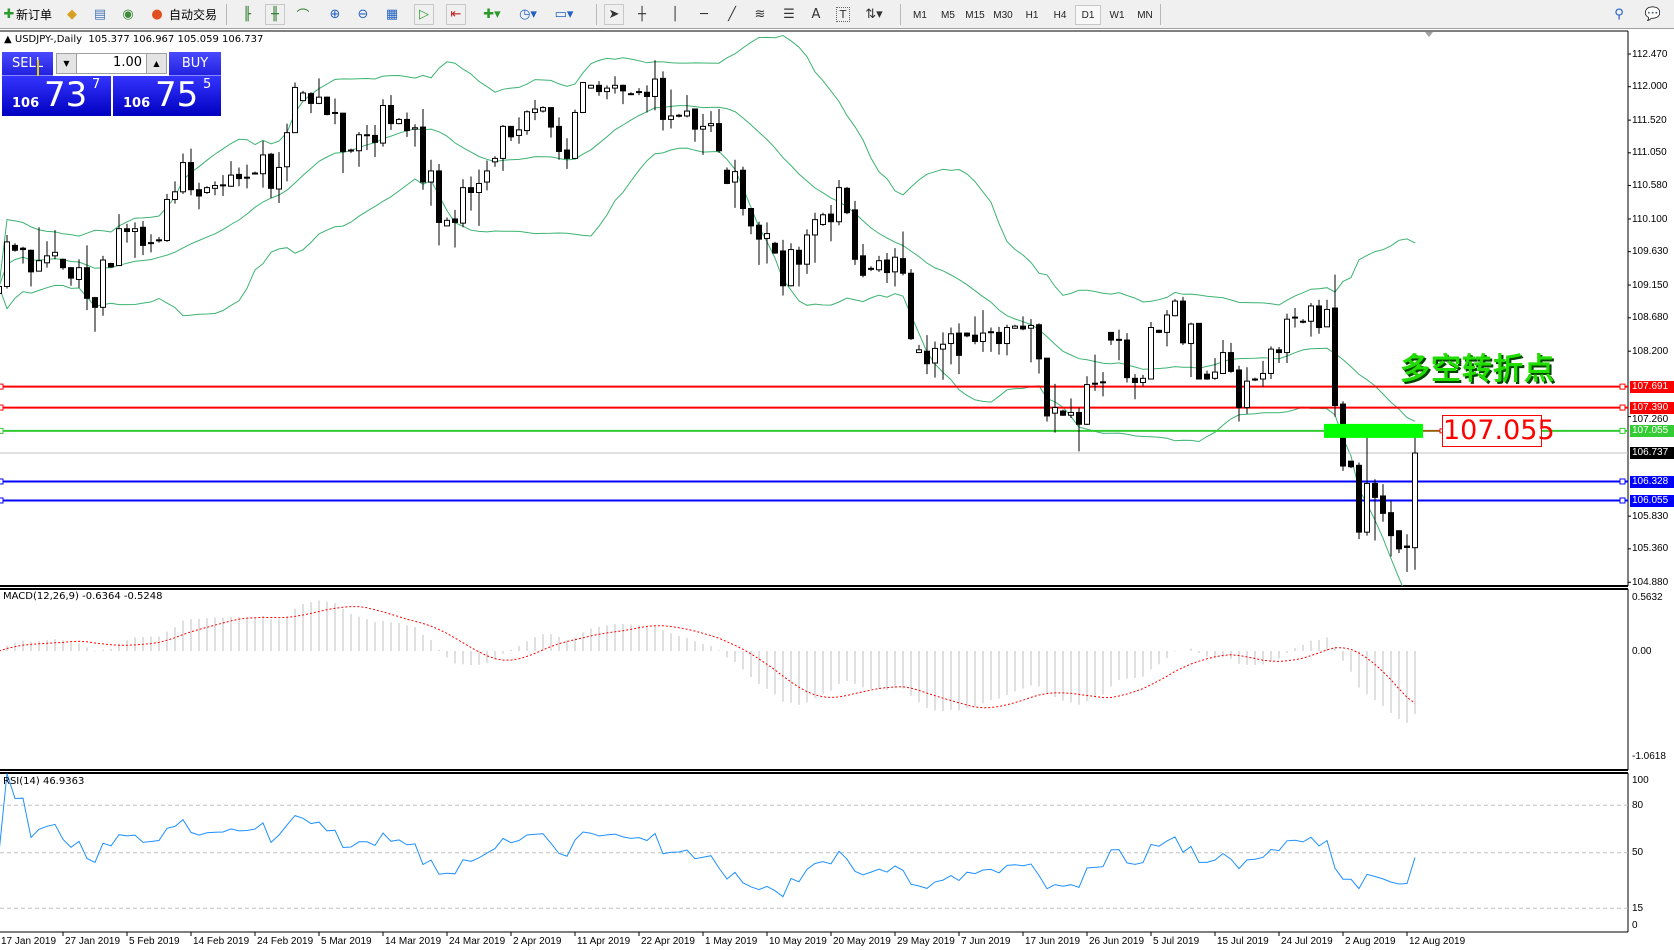  I want to click on new-order-button: 新订单, so click(34, 15).